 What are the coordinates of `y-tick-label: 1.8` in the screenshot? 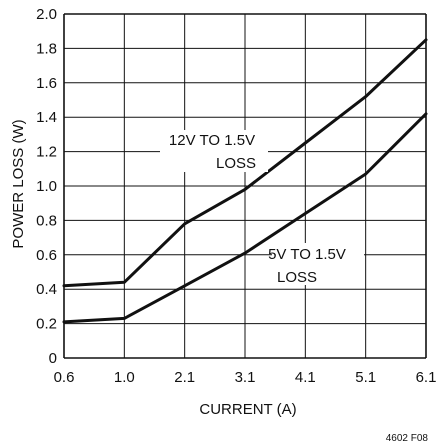 It's located at (46, 48).